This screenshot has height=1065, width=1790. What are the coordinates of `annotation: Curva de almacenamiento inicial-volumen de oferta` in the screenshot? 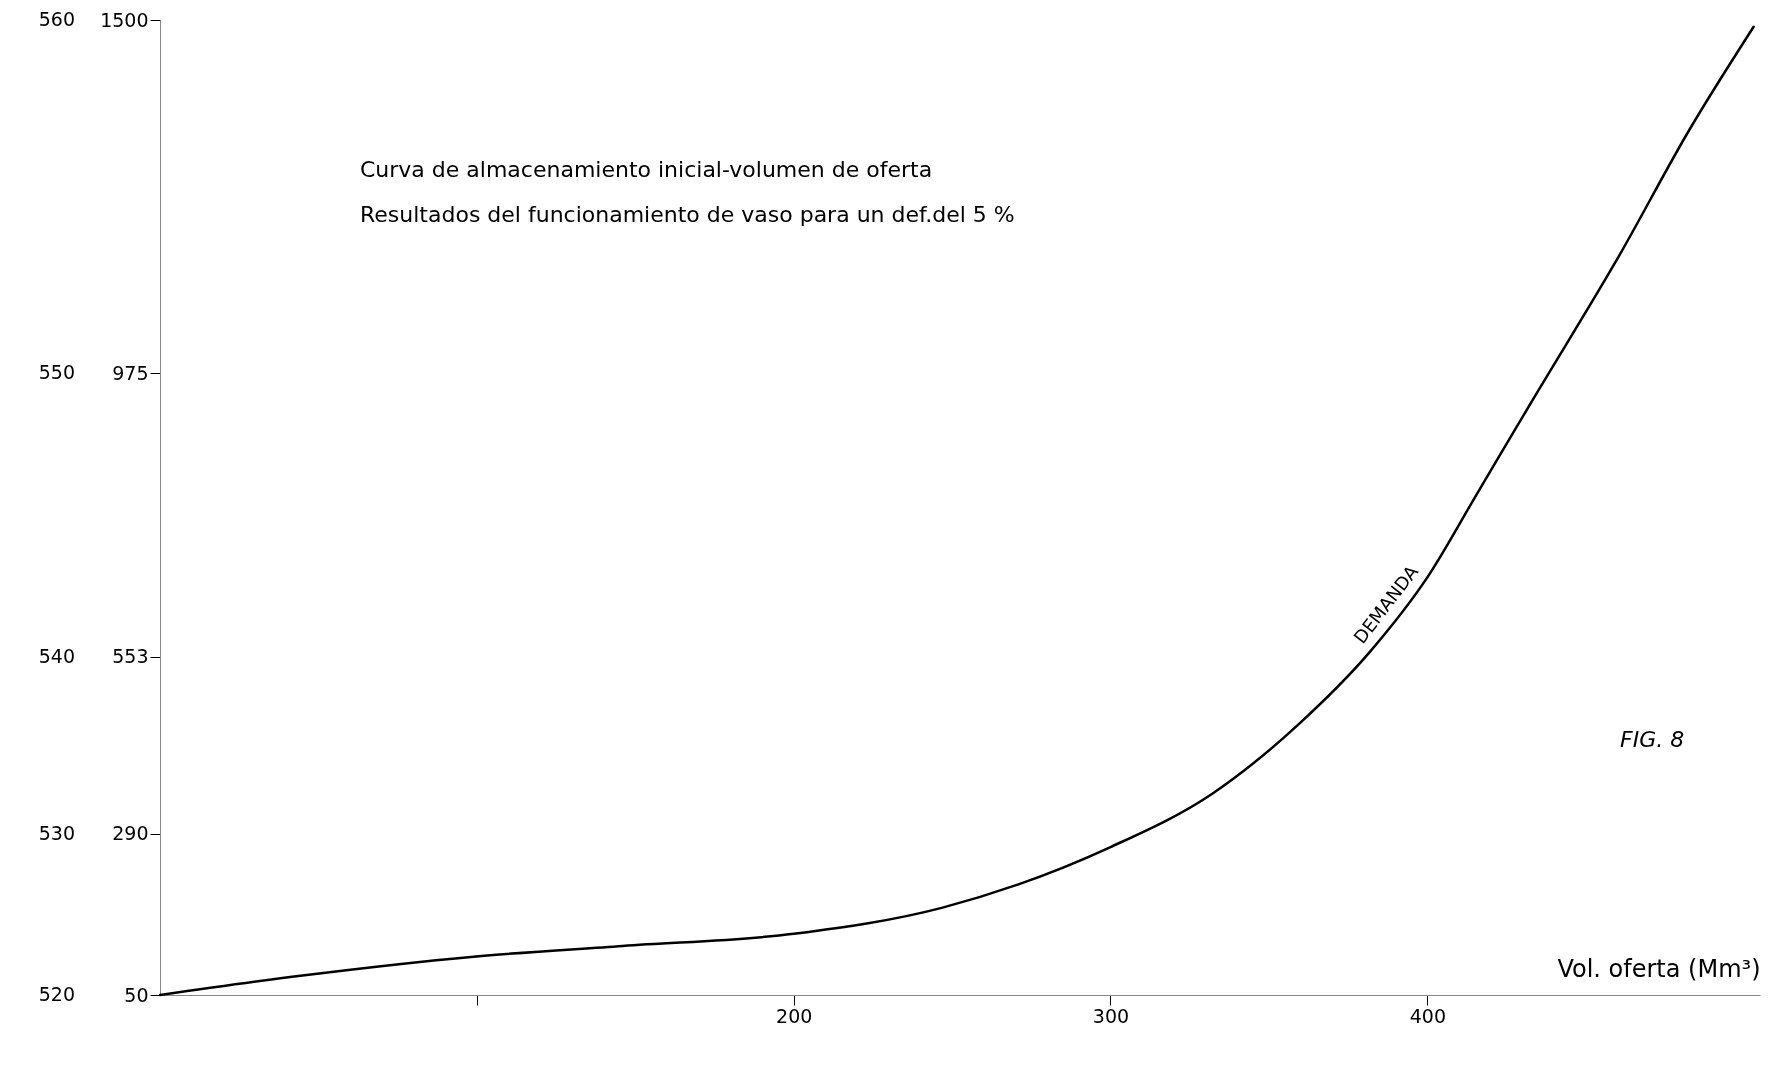 It's located at (646, 169).